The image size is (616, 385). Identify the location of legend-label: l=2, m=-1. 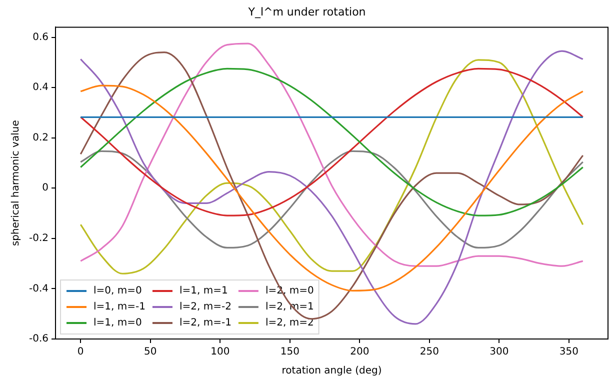
(205, 323).